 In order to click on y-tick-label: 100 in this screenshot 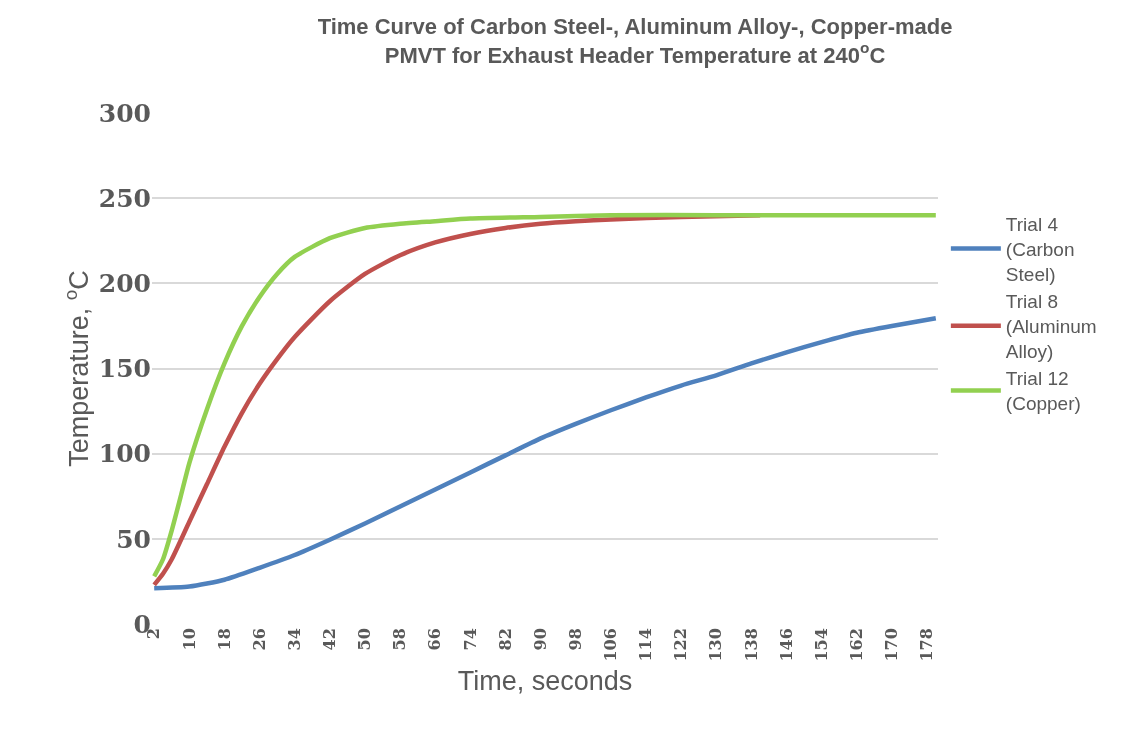, I will do `click(124, 454)`.